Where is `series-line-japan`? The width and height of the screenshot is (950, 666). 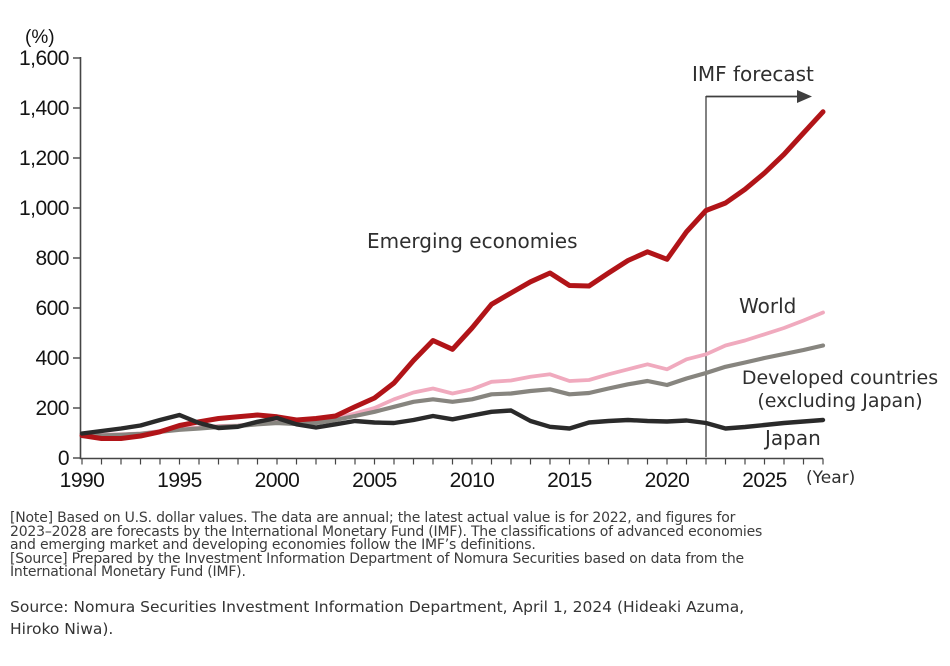 series-line-japan is located at coordinates (452, 422).